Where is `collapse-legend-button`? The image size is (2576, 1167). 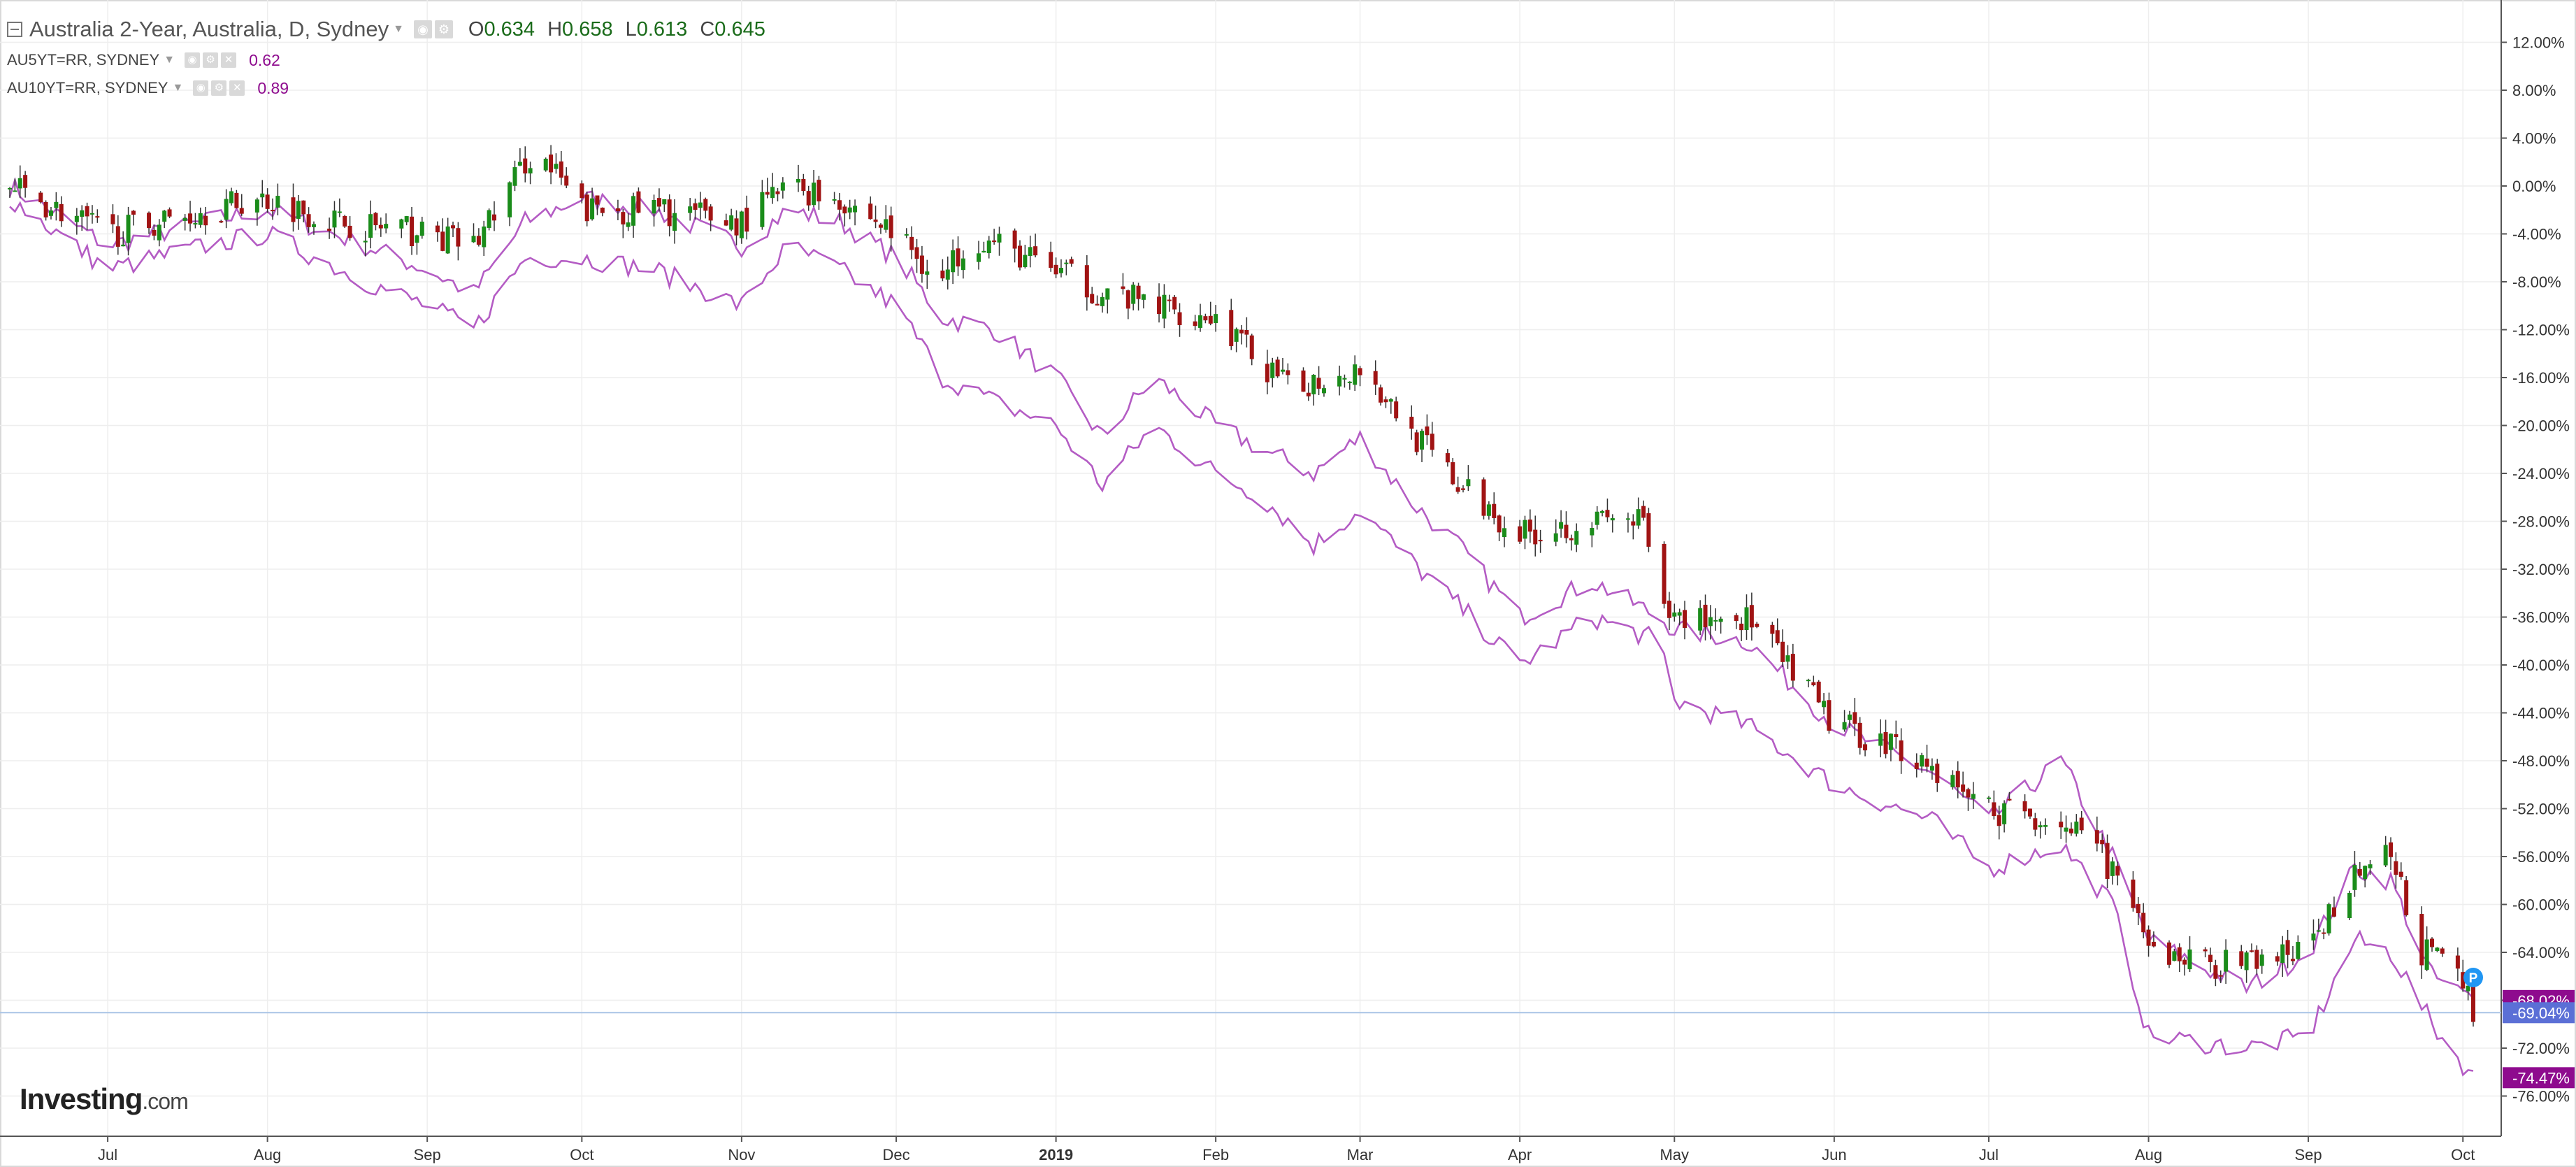
collapse-legend-button is located at coordinates (14, 29).